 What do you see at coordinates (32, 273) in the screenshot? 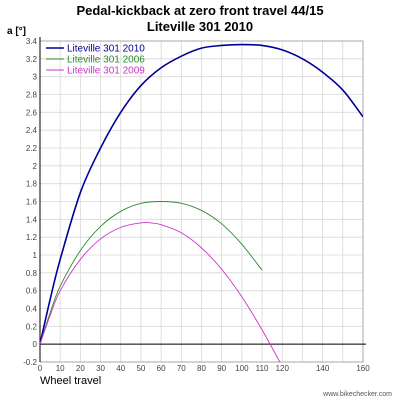
I see `y-tick-label: 0.8` at bounding box center [32, 273].